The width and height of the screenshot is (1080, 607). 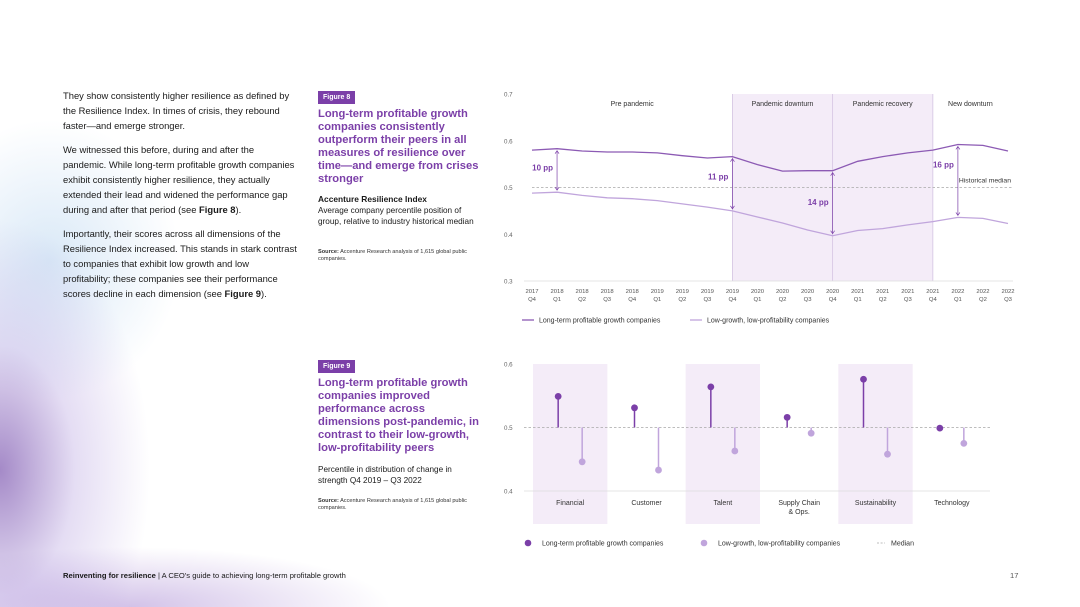 What do you see at coordinates (818, 202) in the screenshot?
I see `gap-annotation-label: 14 pp` at bounding box center [818, 202].